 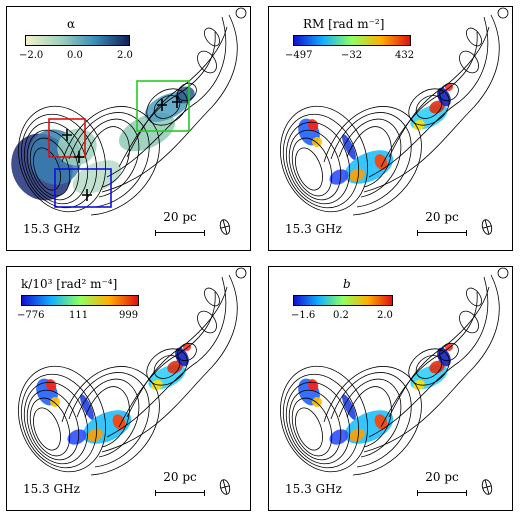 What do you see at coordinates (405, 55) in the screenshot?
I see `colorbar-tick-max: 432` at bounding box center [405, 55].